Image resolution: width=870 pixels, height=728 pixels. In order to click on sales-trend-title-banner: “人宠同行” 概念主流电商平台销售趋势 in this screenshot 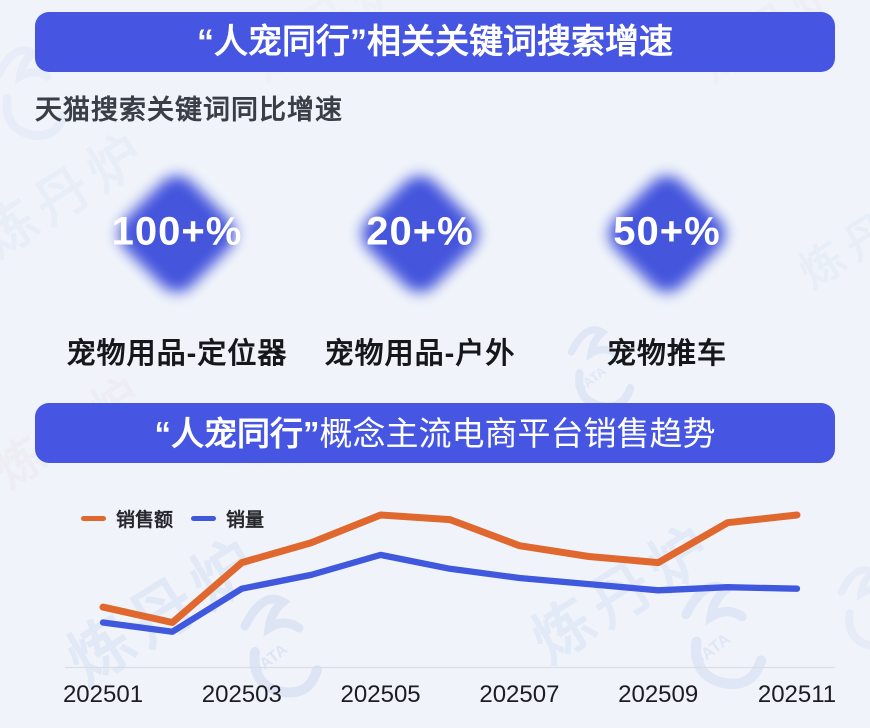, I will do `click(435, 433)`.